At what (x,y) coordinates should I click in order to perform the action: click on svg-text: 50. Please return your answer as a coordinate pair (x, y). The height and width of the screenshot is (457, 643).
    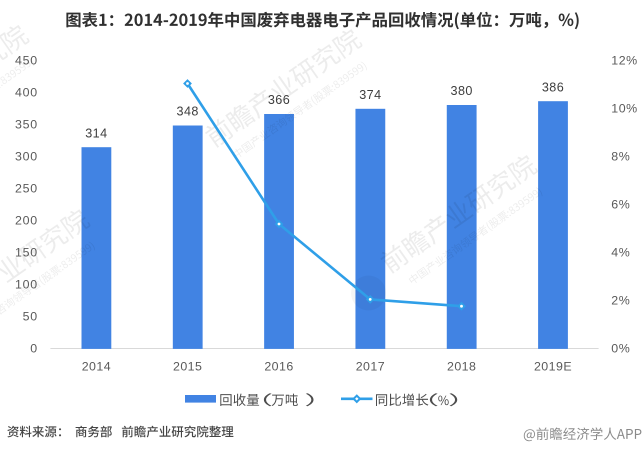
    Looking at the image, I should click on (30, 317).